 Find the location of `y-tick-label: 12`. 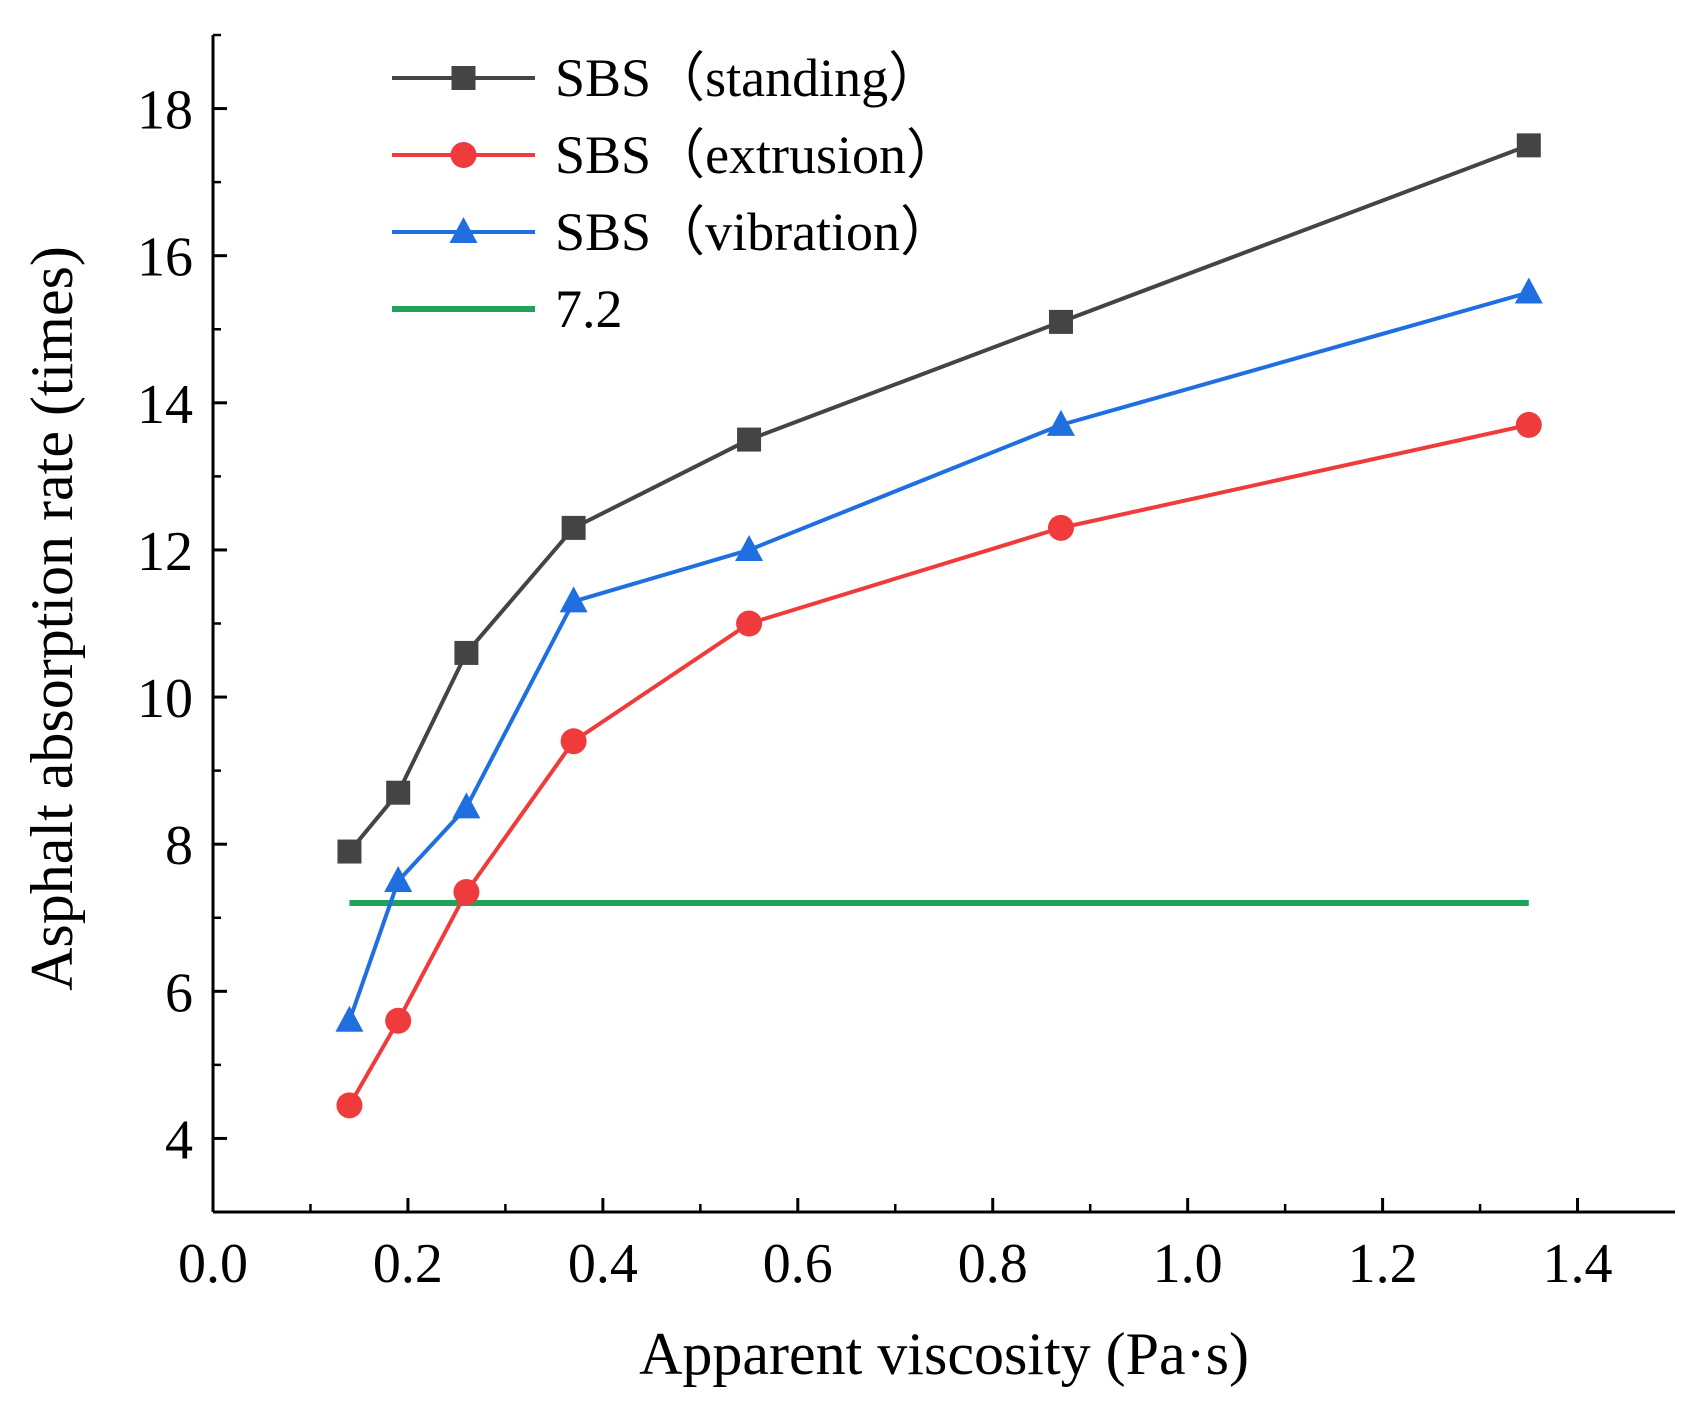

y-tick-label: 12 is located at coordinates (165, 552).